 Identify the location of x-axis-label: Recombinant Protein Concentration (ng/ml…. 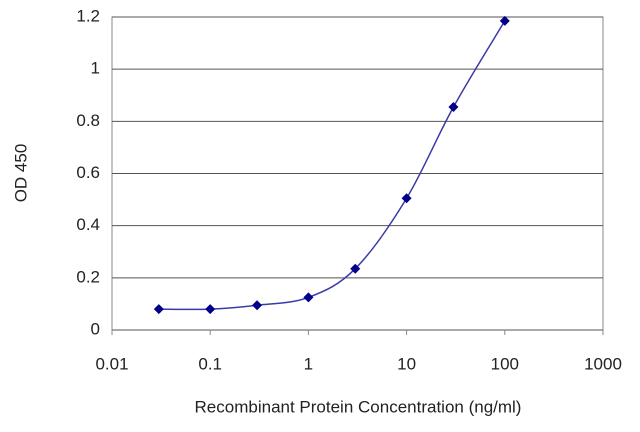
(358, 406).